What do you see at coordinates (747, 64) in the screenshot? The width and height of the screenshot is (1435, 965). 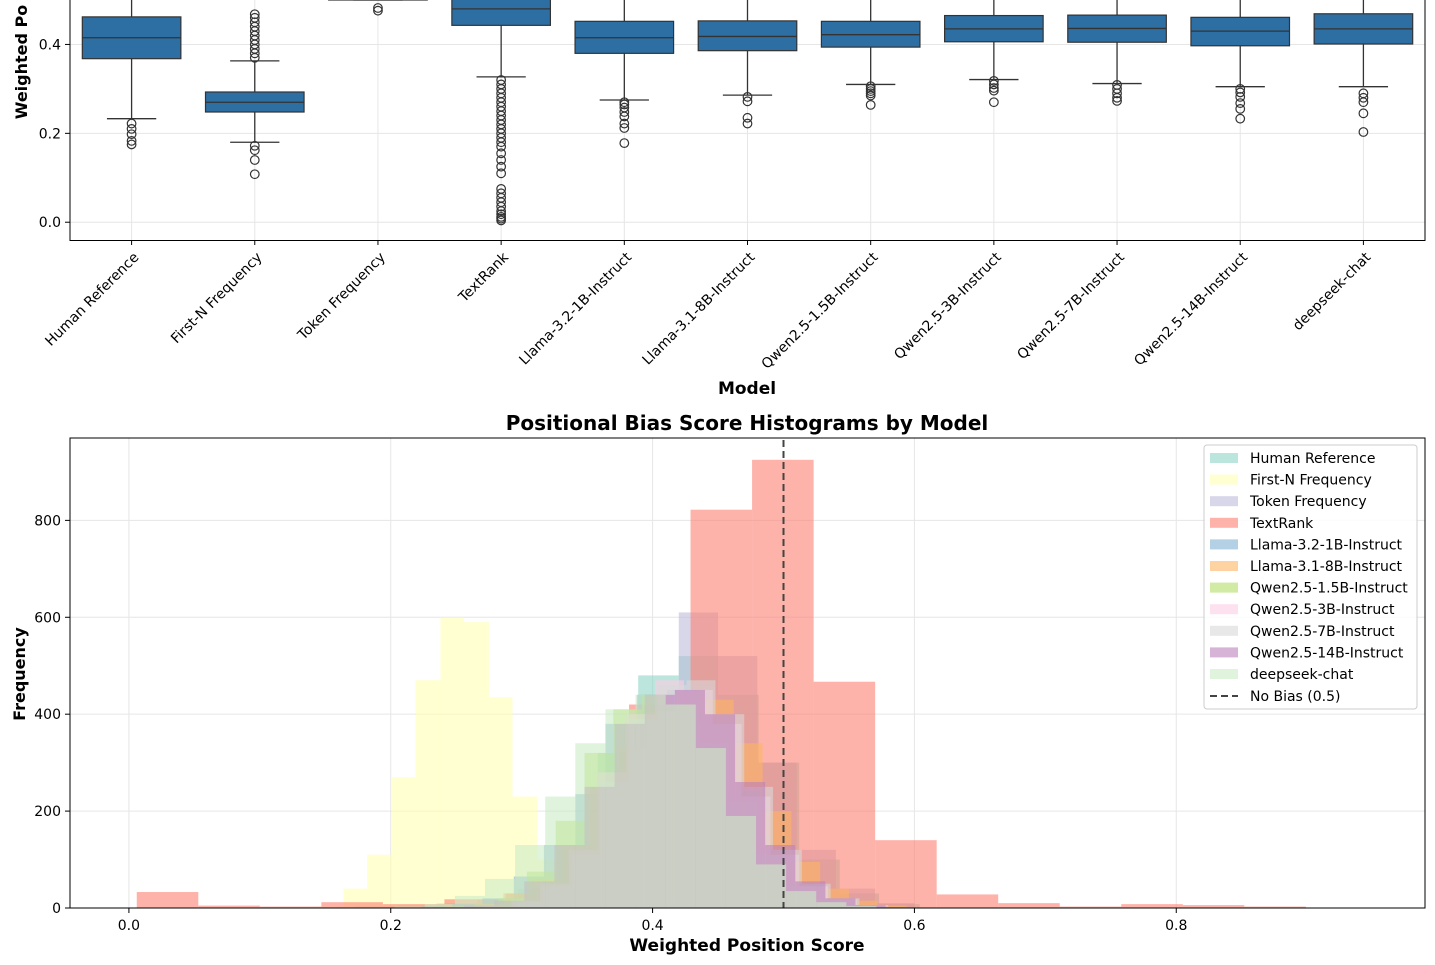 I see `box-llama-3-1-8b-instruct` at bounding box center [747, 64].